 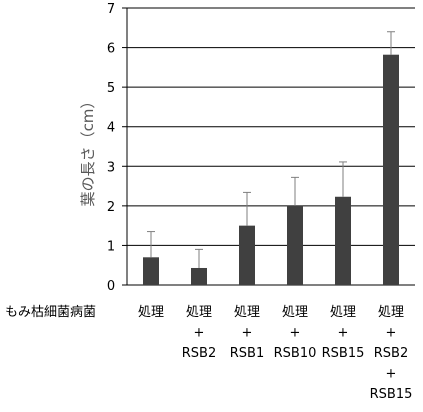 I want to click on y-axis-label: 葉の長さ（cm）, so click(x=88, y=150).